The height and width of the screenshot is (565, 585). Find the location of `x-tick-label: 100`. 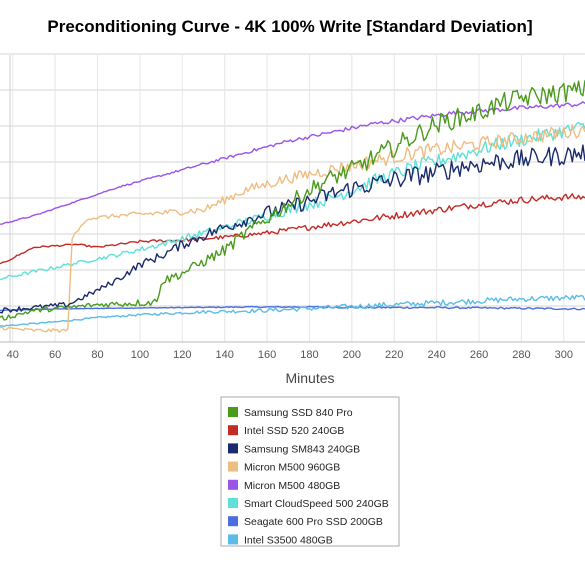

x-tick-label: 100 is located at coordinates (140, 355).